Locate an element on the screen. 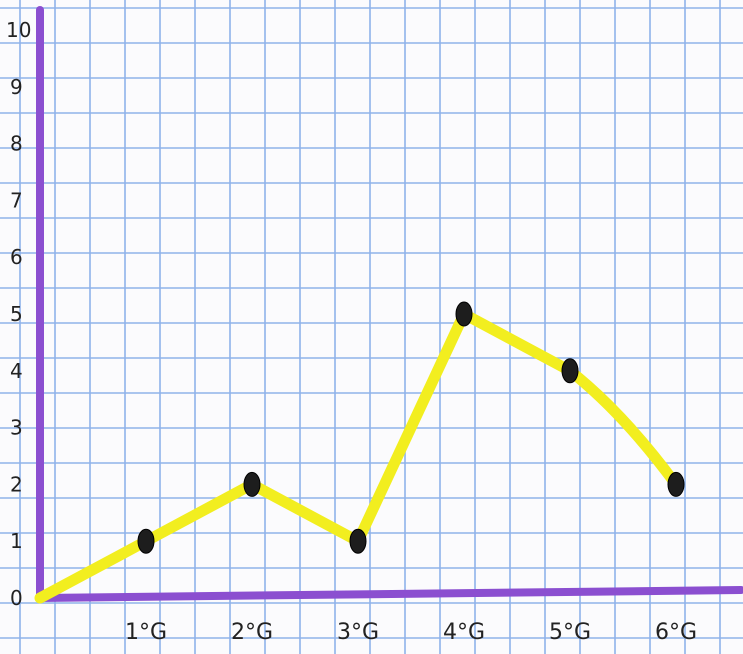  y-tick-label-3: 3 is located at coordinates (16, 428).